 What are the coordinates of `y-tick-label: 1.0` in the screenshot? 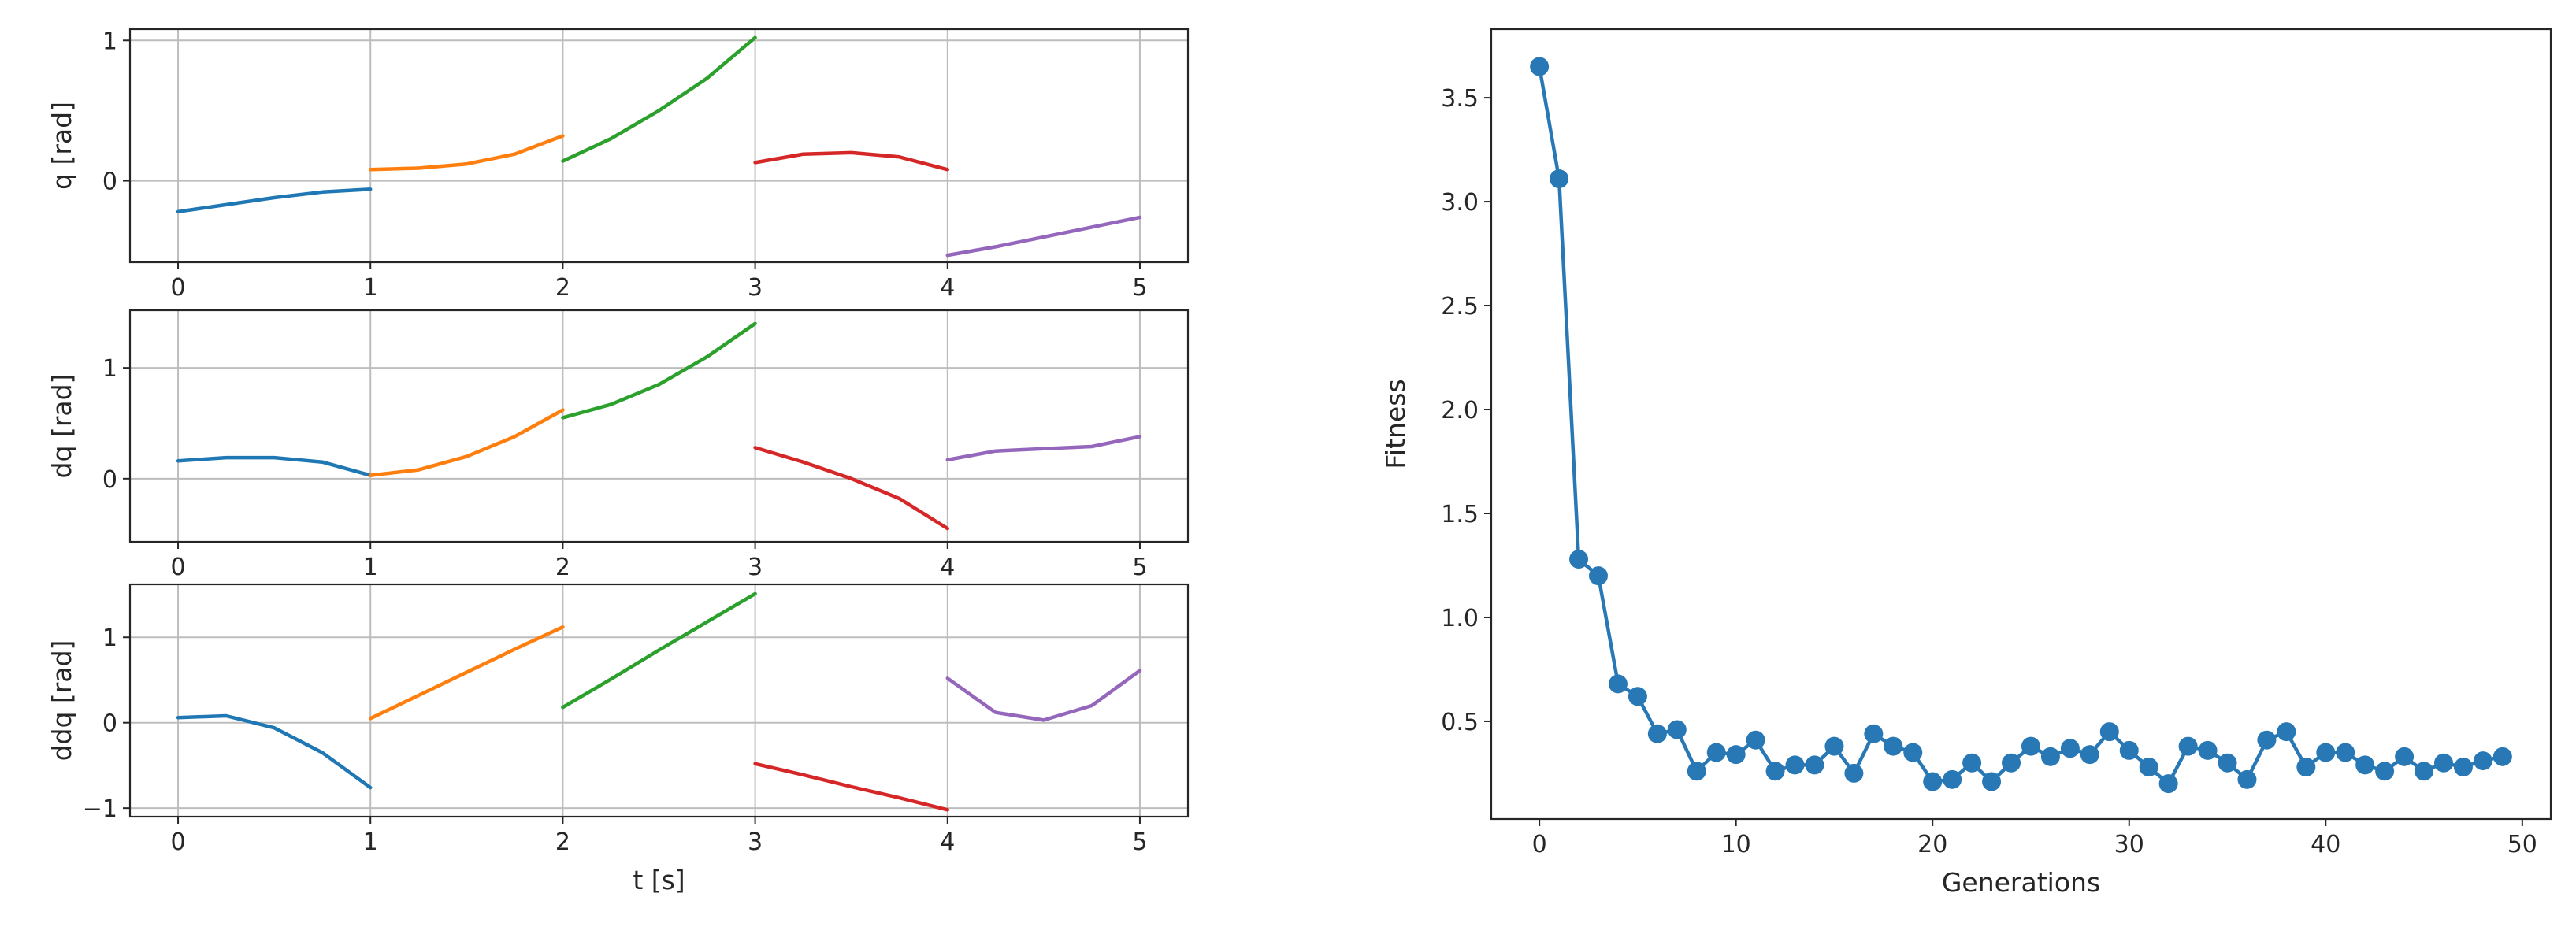 It's located at (1460, 618).